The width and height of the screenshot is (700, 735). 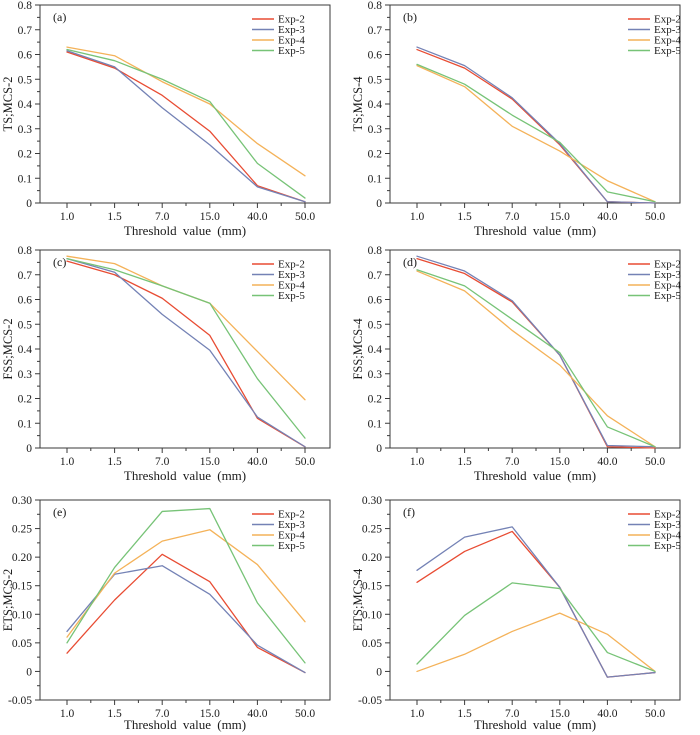 I want to click on y-tick-label: 0.20, so click(x=22, y=558).